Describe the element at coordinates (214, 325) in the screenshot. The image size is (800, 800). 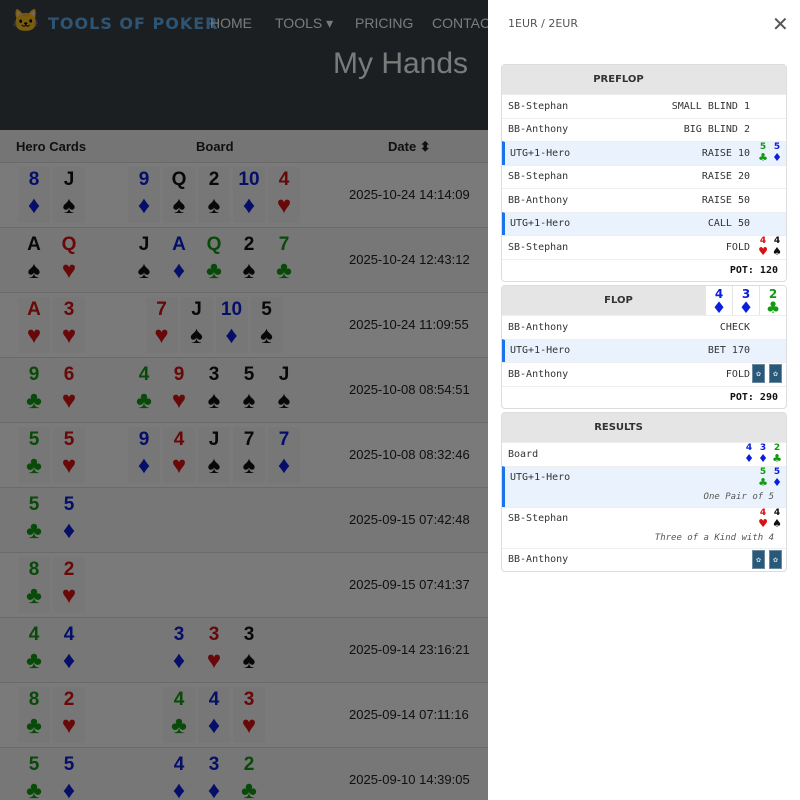
I see `board-cards: 7 ♥ J ♠ 10 ♦ 5 ♠` at that location.